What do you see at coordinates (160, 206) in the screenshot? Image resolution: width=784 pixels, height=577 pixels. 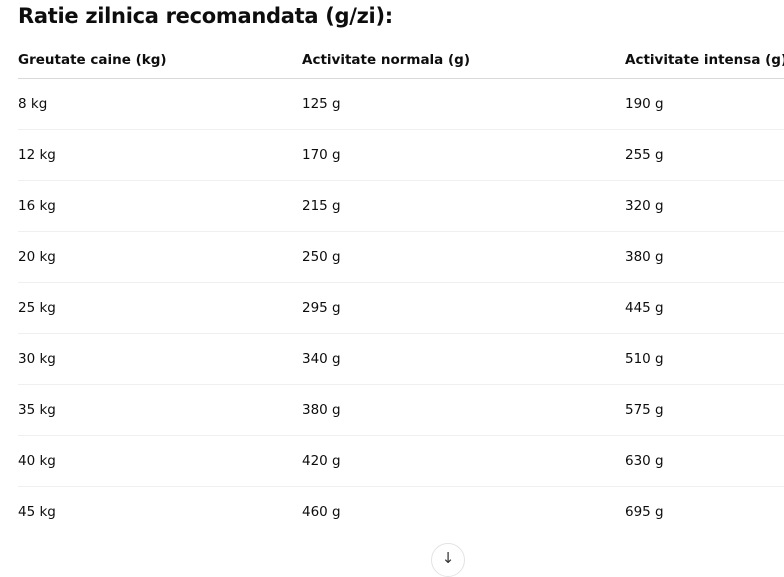 I see `weight-cell: 16 kg` at bounding box center [160, 206].